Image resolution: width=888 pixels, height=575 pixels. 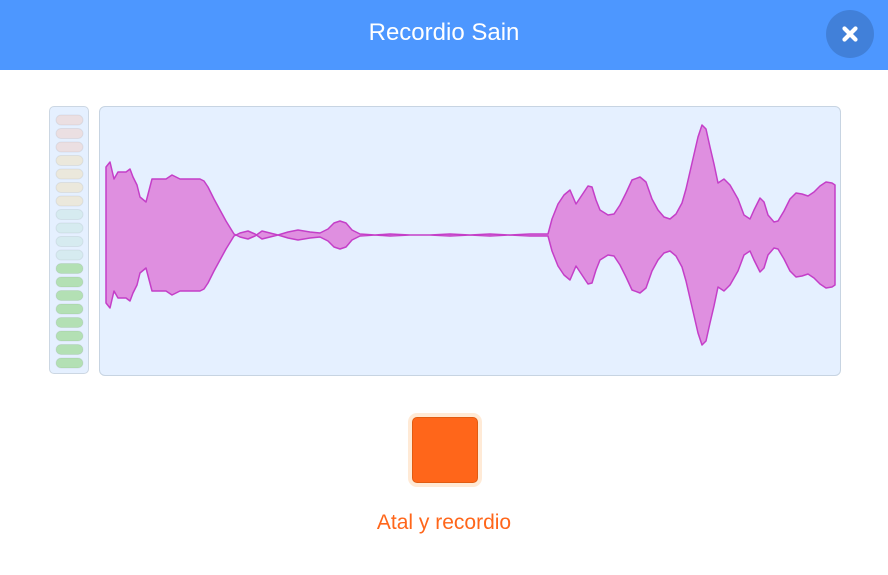 What do you see at coordinates (444, 32) in the screenshot?
I see `dialog-title: Recordio Sain` at bounding box center [444, 32].